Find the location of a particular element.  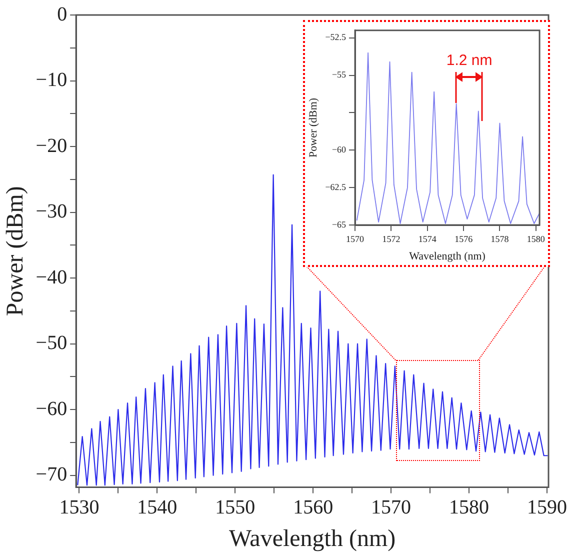

y-tick-label: −10 is located at coordinates (52, 80).